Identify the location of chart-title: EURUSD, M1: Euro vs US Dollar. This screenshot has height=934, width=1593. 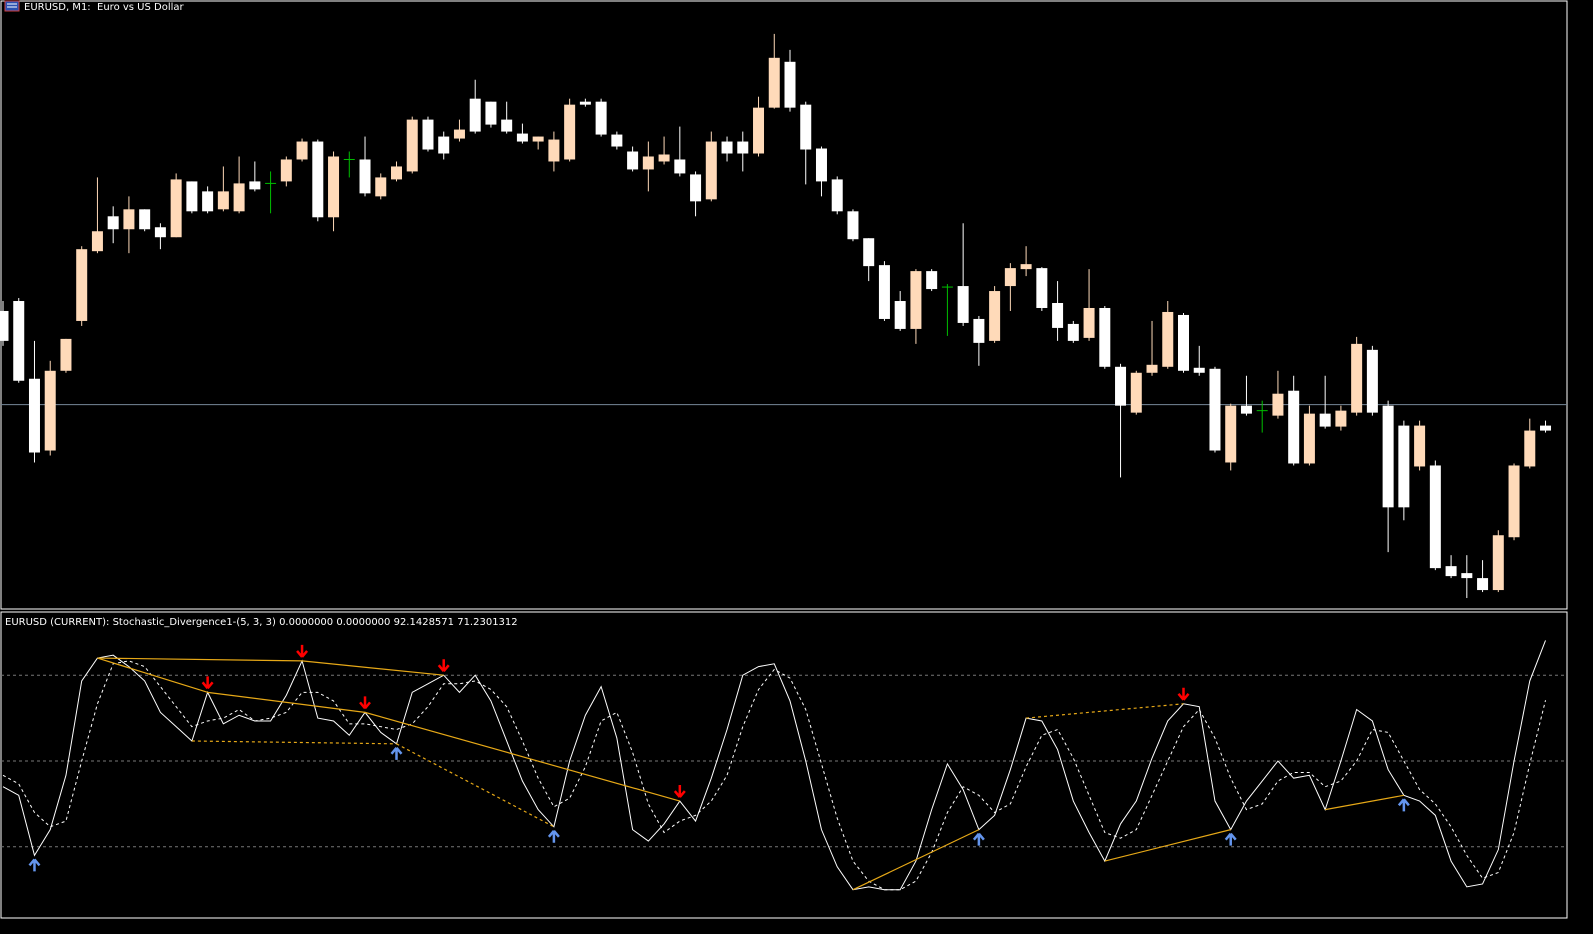
(104, 7).